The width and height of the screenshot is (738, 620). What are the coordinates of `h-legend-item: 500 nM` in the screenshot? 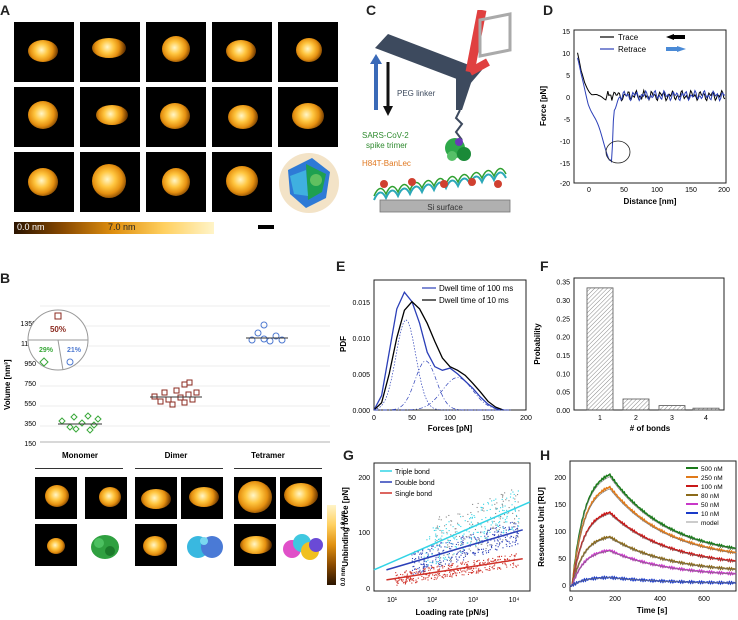 It's located at (712, 469).